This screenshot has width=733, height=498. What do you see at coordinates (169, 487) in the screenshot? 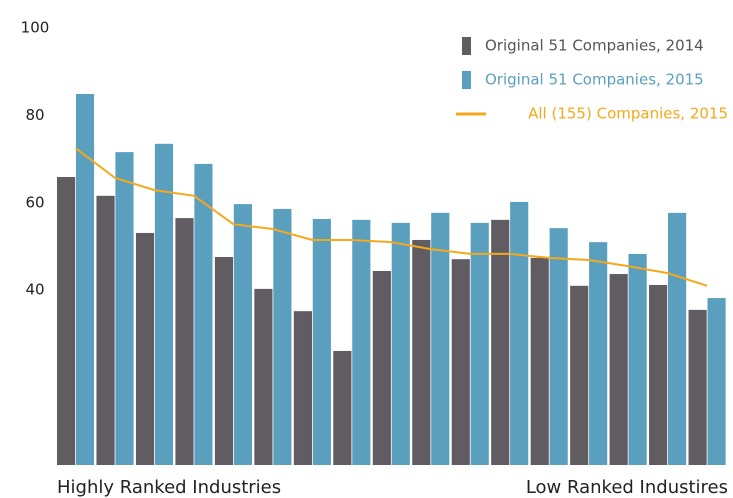
I see `annotation-left: Highly Ranked Industries` at bounding box center [169, 487].